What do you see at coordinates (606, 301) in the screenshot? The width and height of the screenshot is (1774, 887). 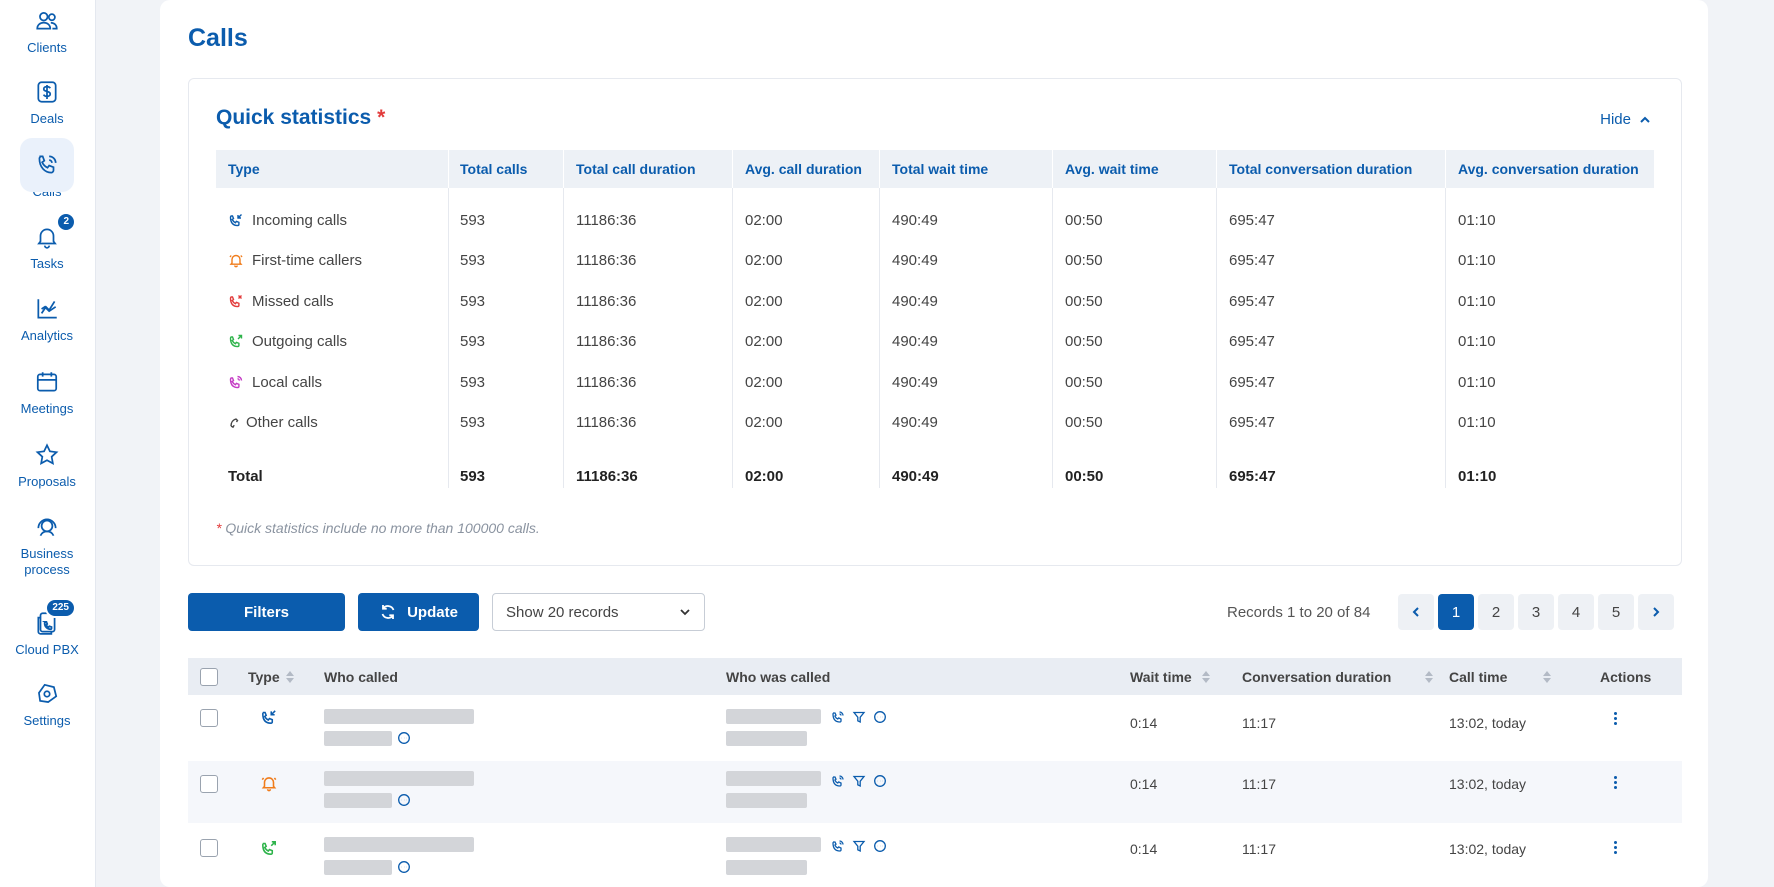 I see `stats-value: 11186:36` at bounding box center [606, 301].